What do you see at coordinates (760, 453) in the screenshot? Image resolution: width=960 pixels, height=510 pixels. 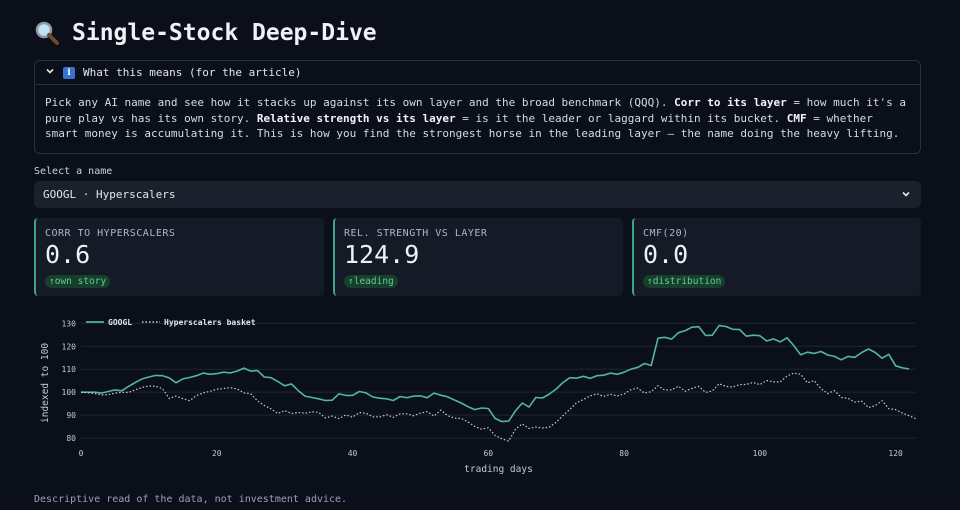 I see `x-tick-label: 100` at bounding box center [760, 453].